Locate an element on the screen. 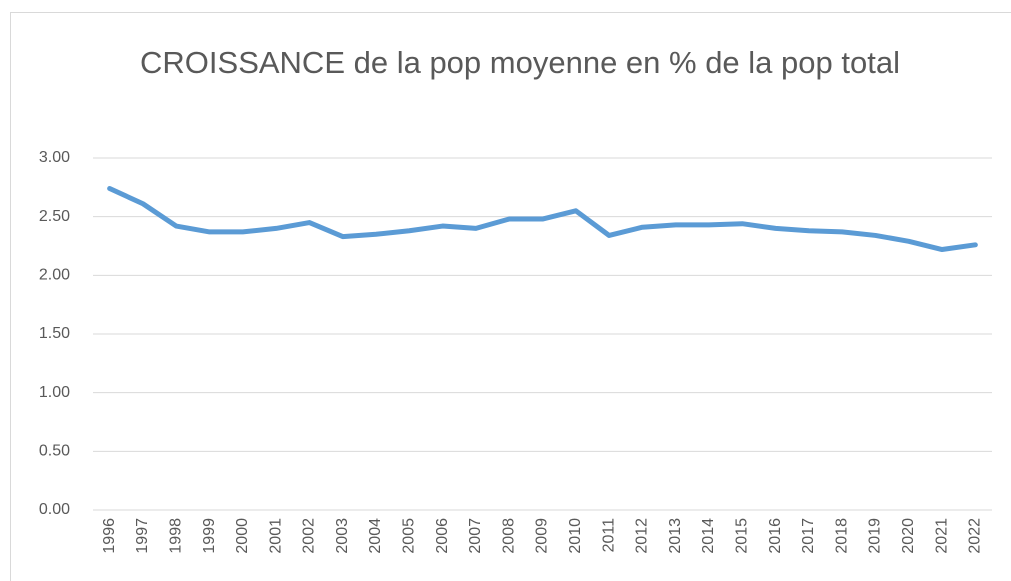 Image resolution: width=1011 pixels, height=581 pixels. y-tick-label: 0.00 is located at coordinates (54, 509).